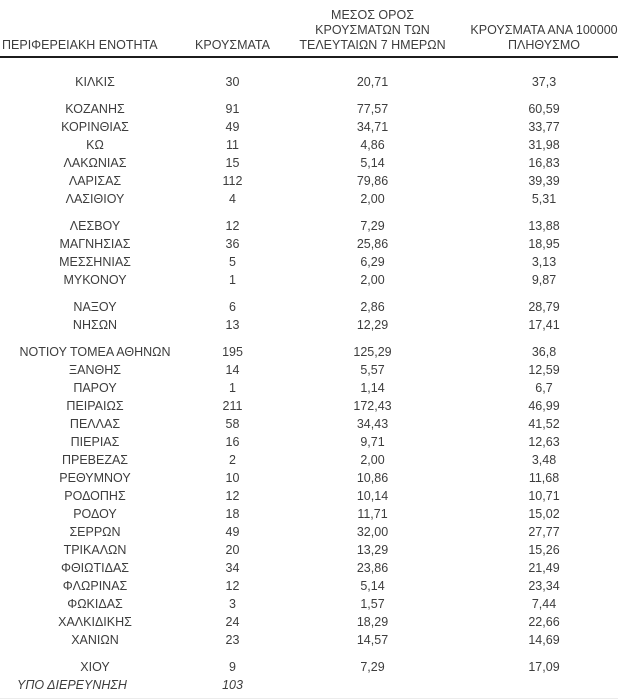 Image resolution: width=618 pixels, height=699 pixels. I want to click on table-group: ΝΑΞΟΥ 6 2,86 28,79 ΝΗΣΩΝ 13 12,29 17,41, so click(309, 316).